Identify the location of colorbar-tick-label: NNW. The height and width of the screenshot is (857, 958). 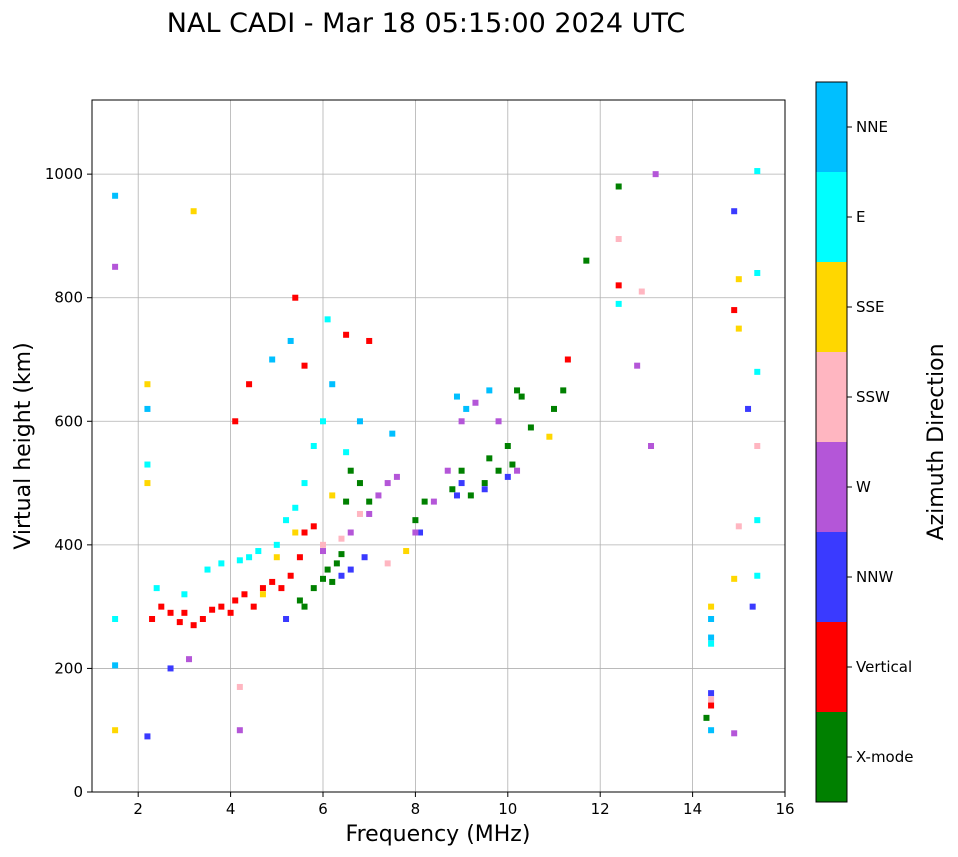
(874, 577).